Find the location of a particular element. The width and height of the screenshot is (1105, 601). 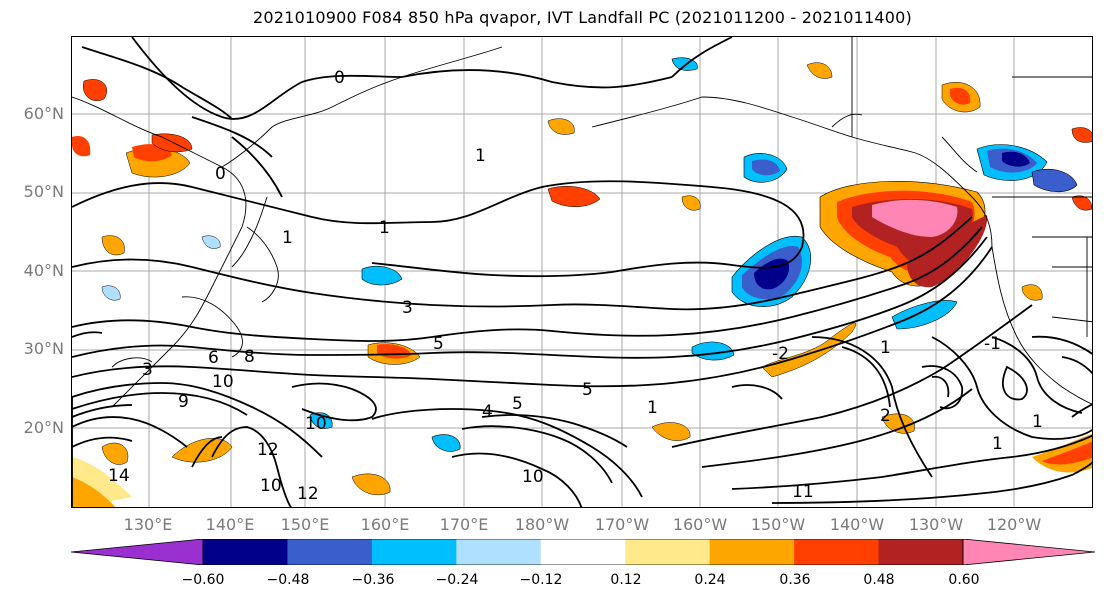

colorbar-tick: −0.24 is located at coordinates (457, 580).